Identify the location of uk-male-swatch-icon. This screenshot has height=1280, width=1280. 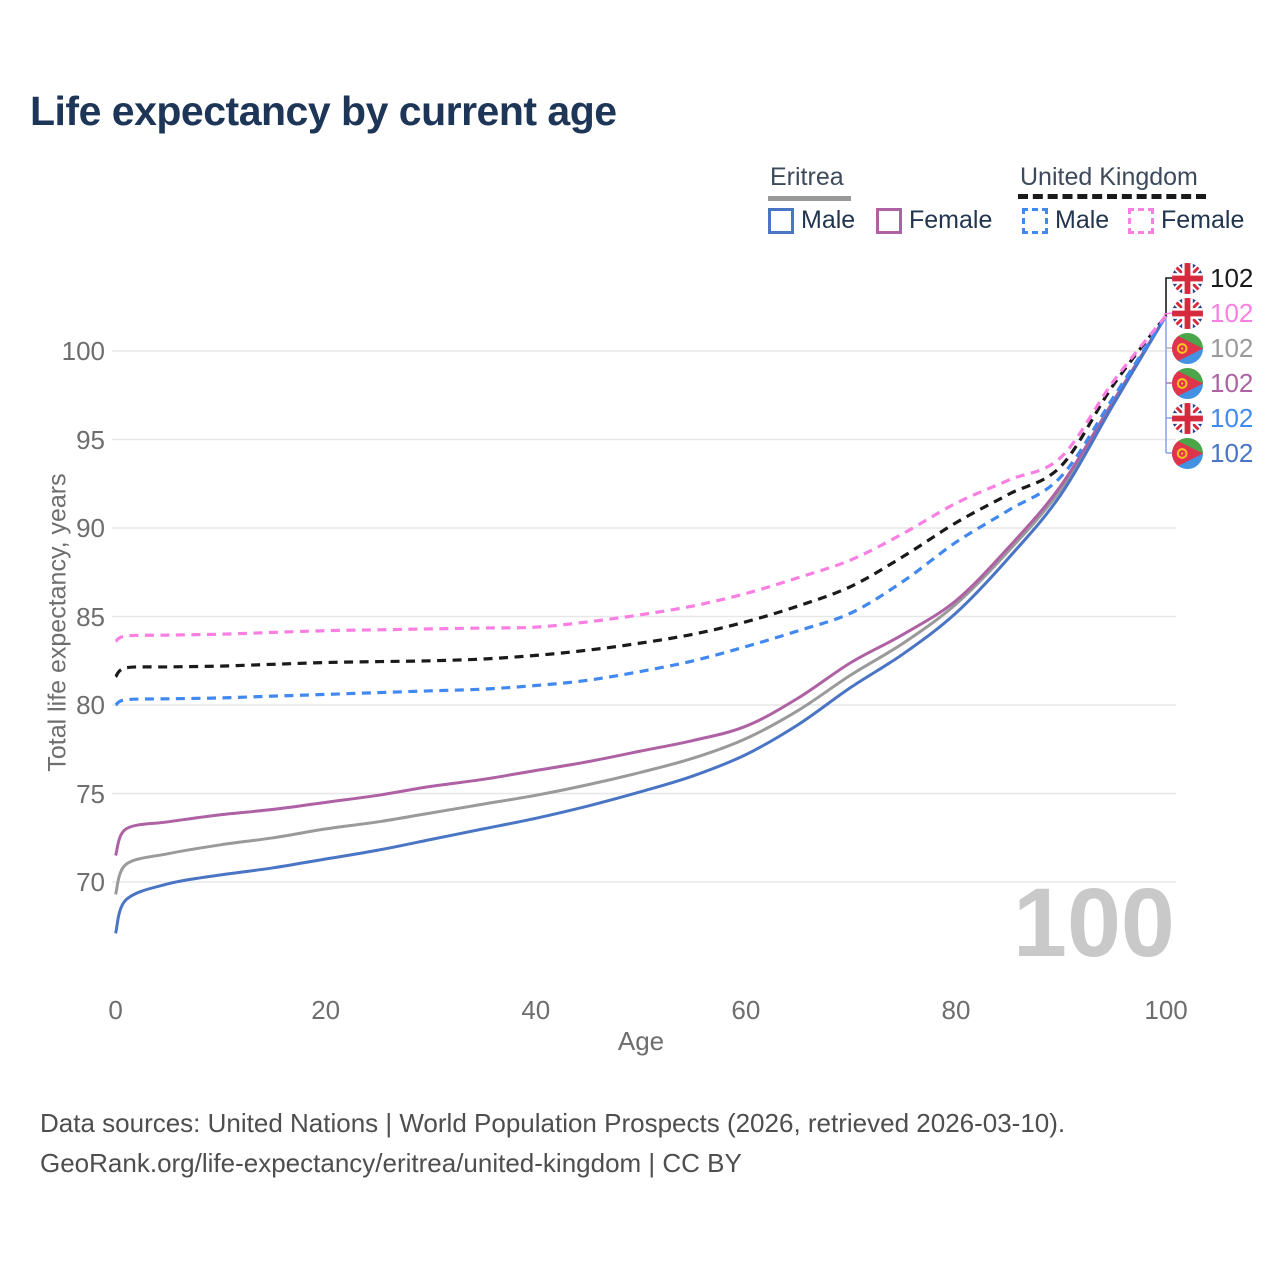
(1035, 220).